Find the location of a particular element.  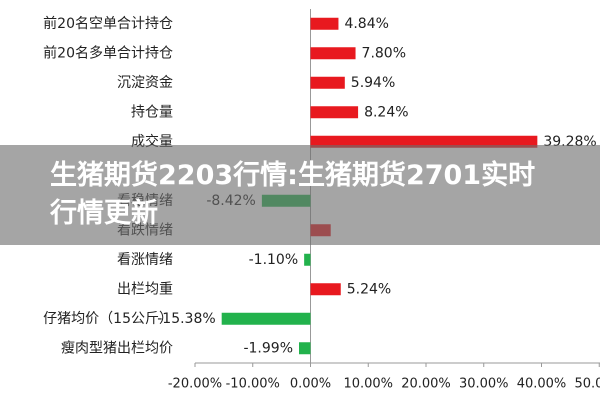

y-tick-label: 仔猪均价（15公斤） is located at coordinates (108, 319).